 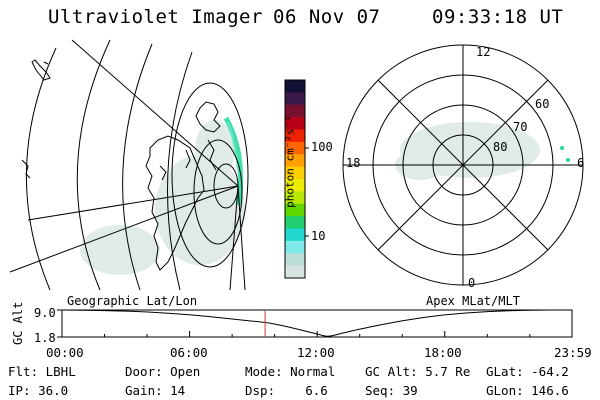 I want to click on colorbar-tick-100: 100, so click(x=322, y=147).